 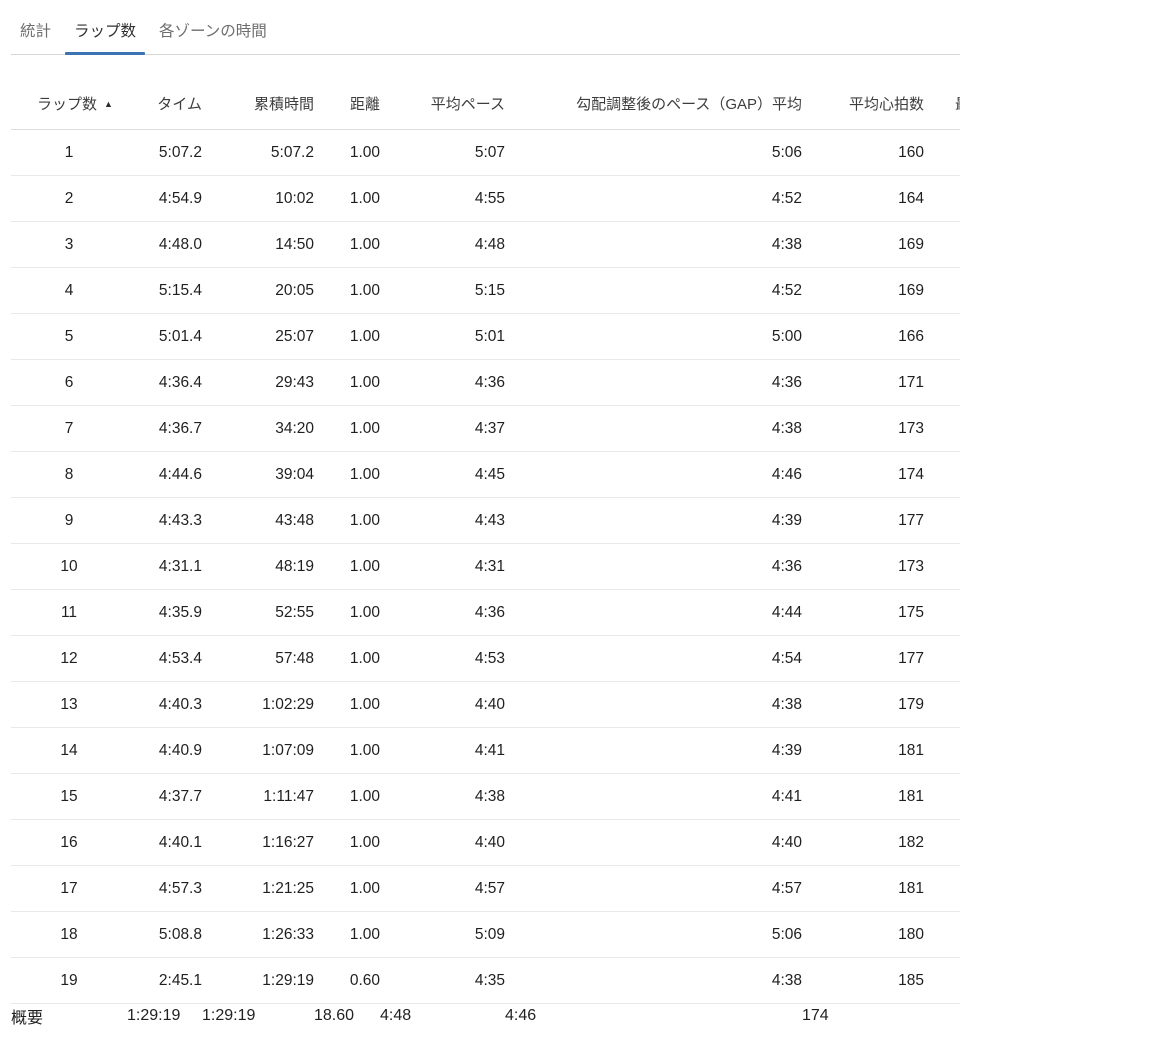 I want to click on summary-row: 概要 1:29:19 1:29:19 18.60 4:48 4:46 174, so click(x=485, y=1016).